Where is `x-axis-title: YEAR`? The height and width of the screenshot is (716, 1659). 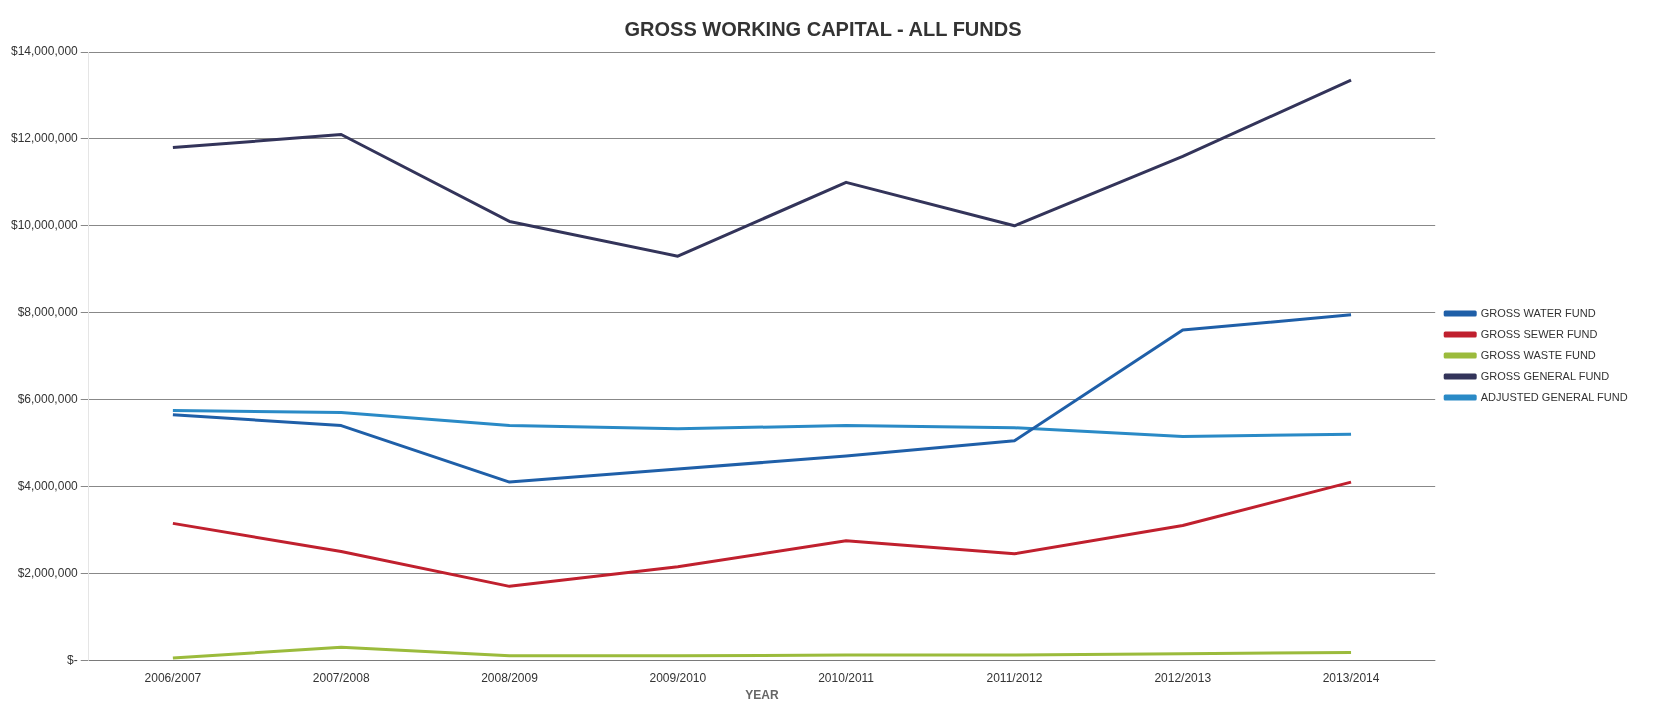 x-axis-title: YEAR is located at coordinates (762, 695).